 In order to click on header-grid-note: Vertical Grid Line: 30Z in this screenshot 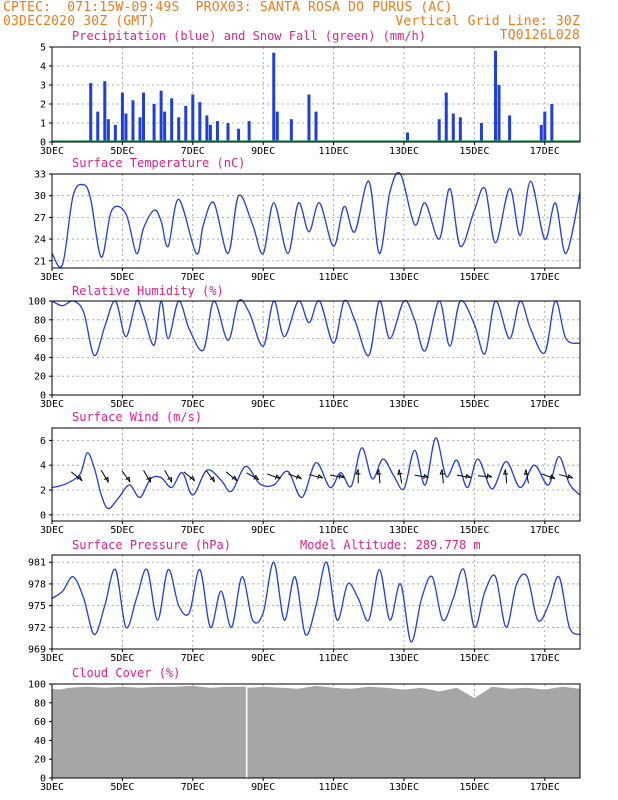, I will do `click(487, 21)`.